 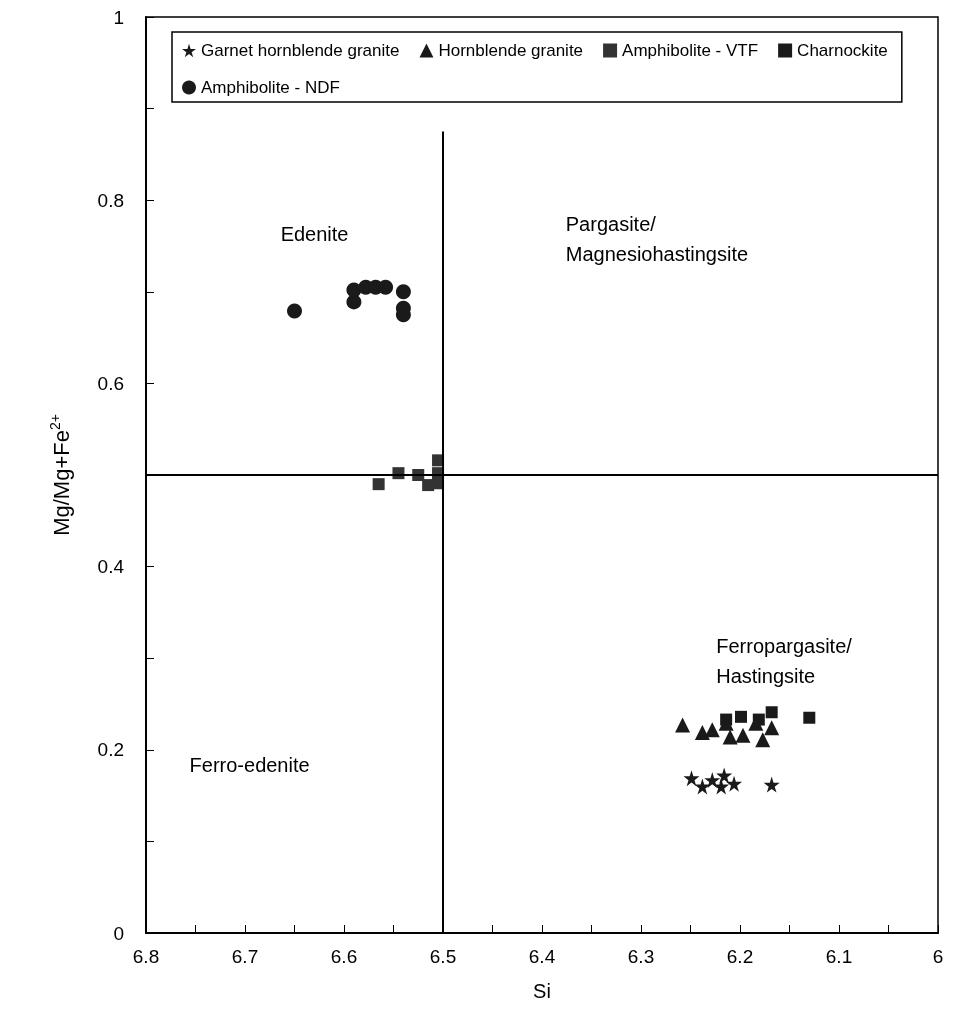 What do you see at coordinates (110, 200) in the screenshot?
I see `y-tick-label: 0.8` at bounding box center [110, 200].